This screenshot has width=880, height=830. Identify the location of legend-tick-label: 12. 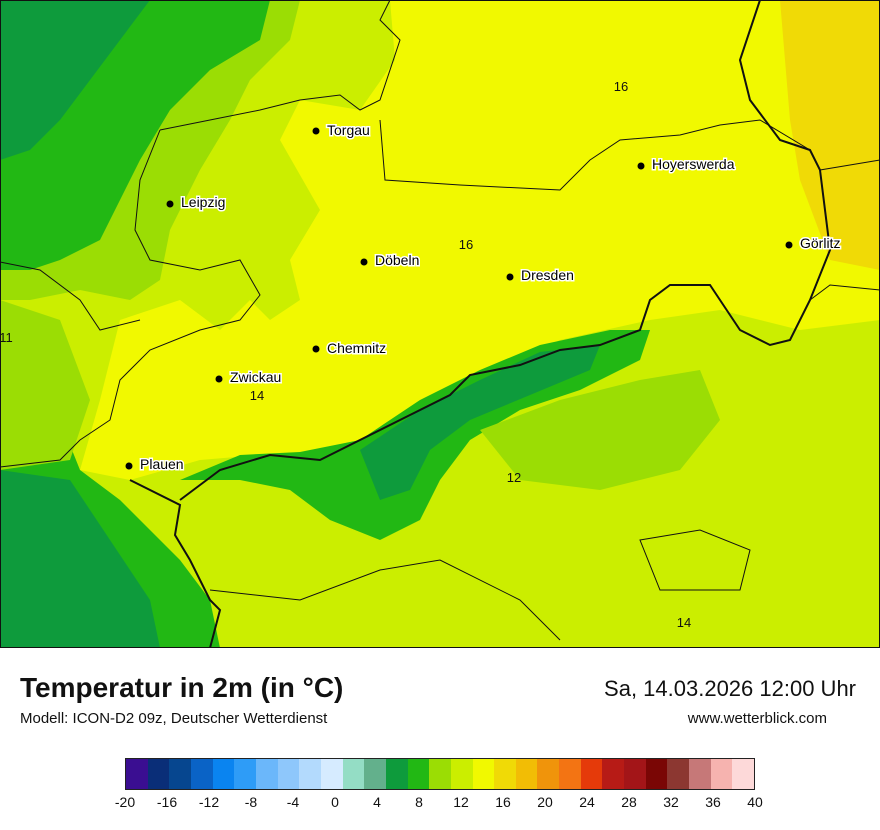
(461, 802).